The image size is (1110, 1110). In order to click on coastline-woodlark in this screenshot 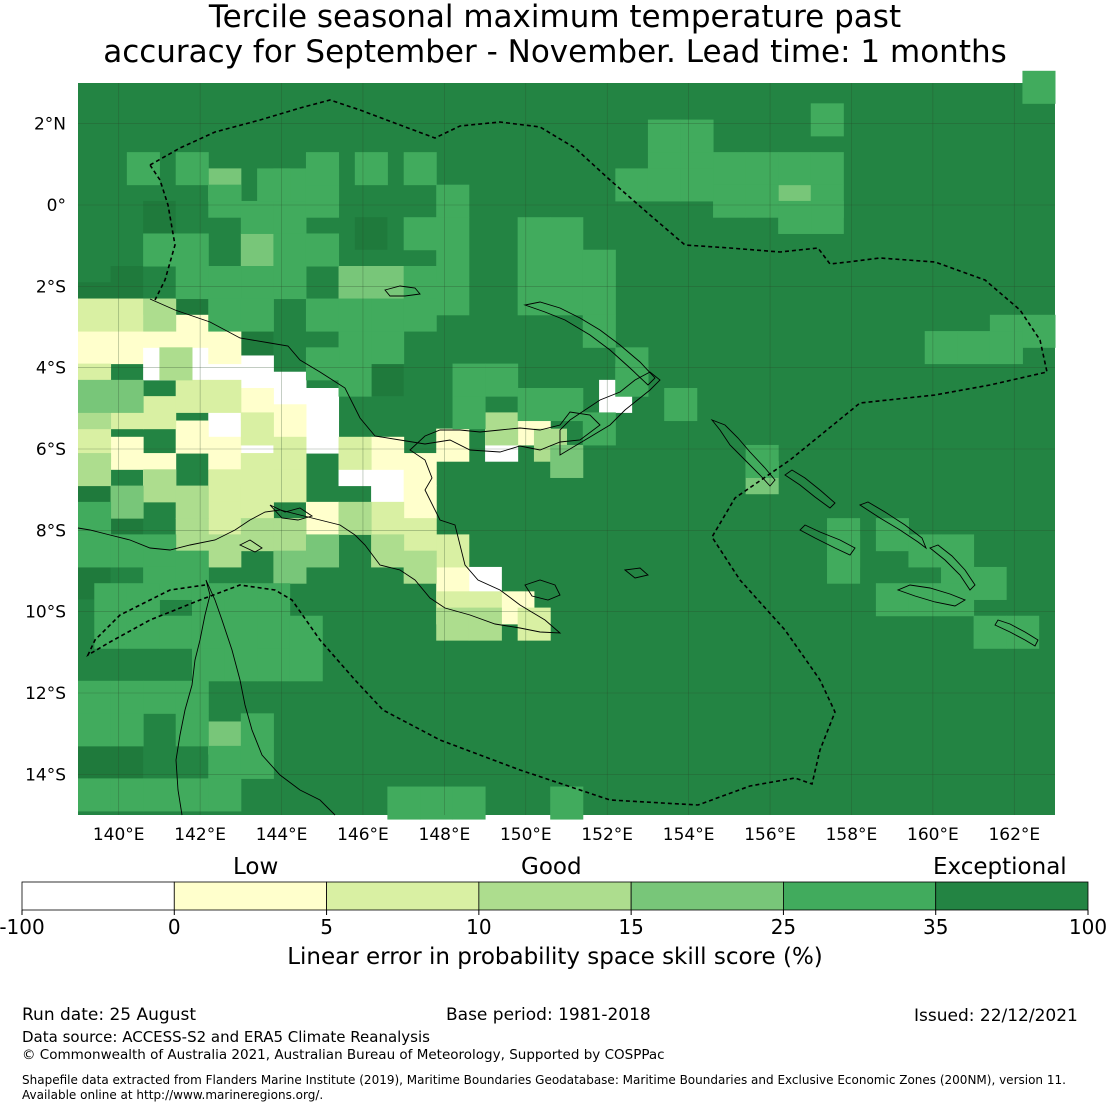, I will do `click(636, 573)`.